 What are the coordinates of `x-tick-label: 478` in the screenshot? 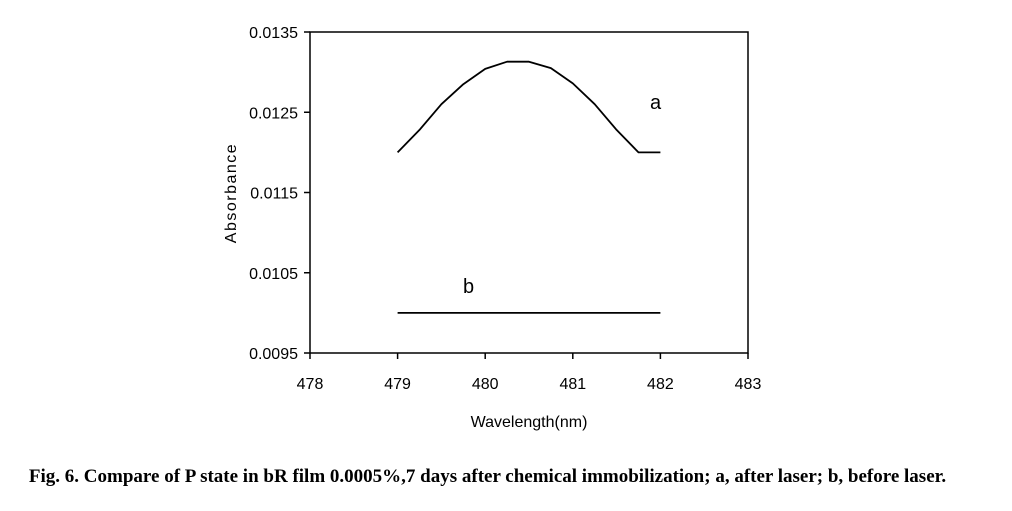 It's located at (310, 384).